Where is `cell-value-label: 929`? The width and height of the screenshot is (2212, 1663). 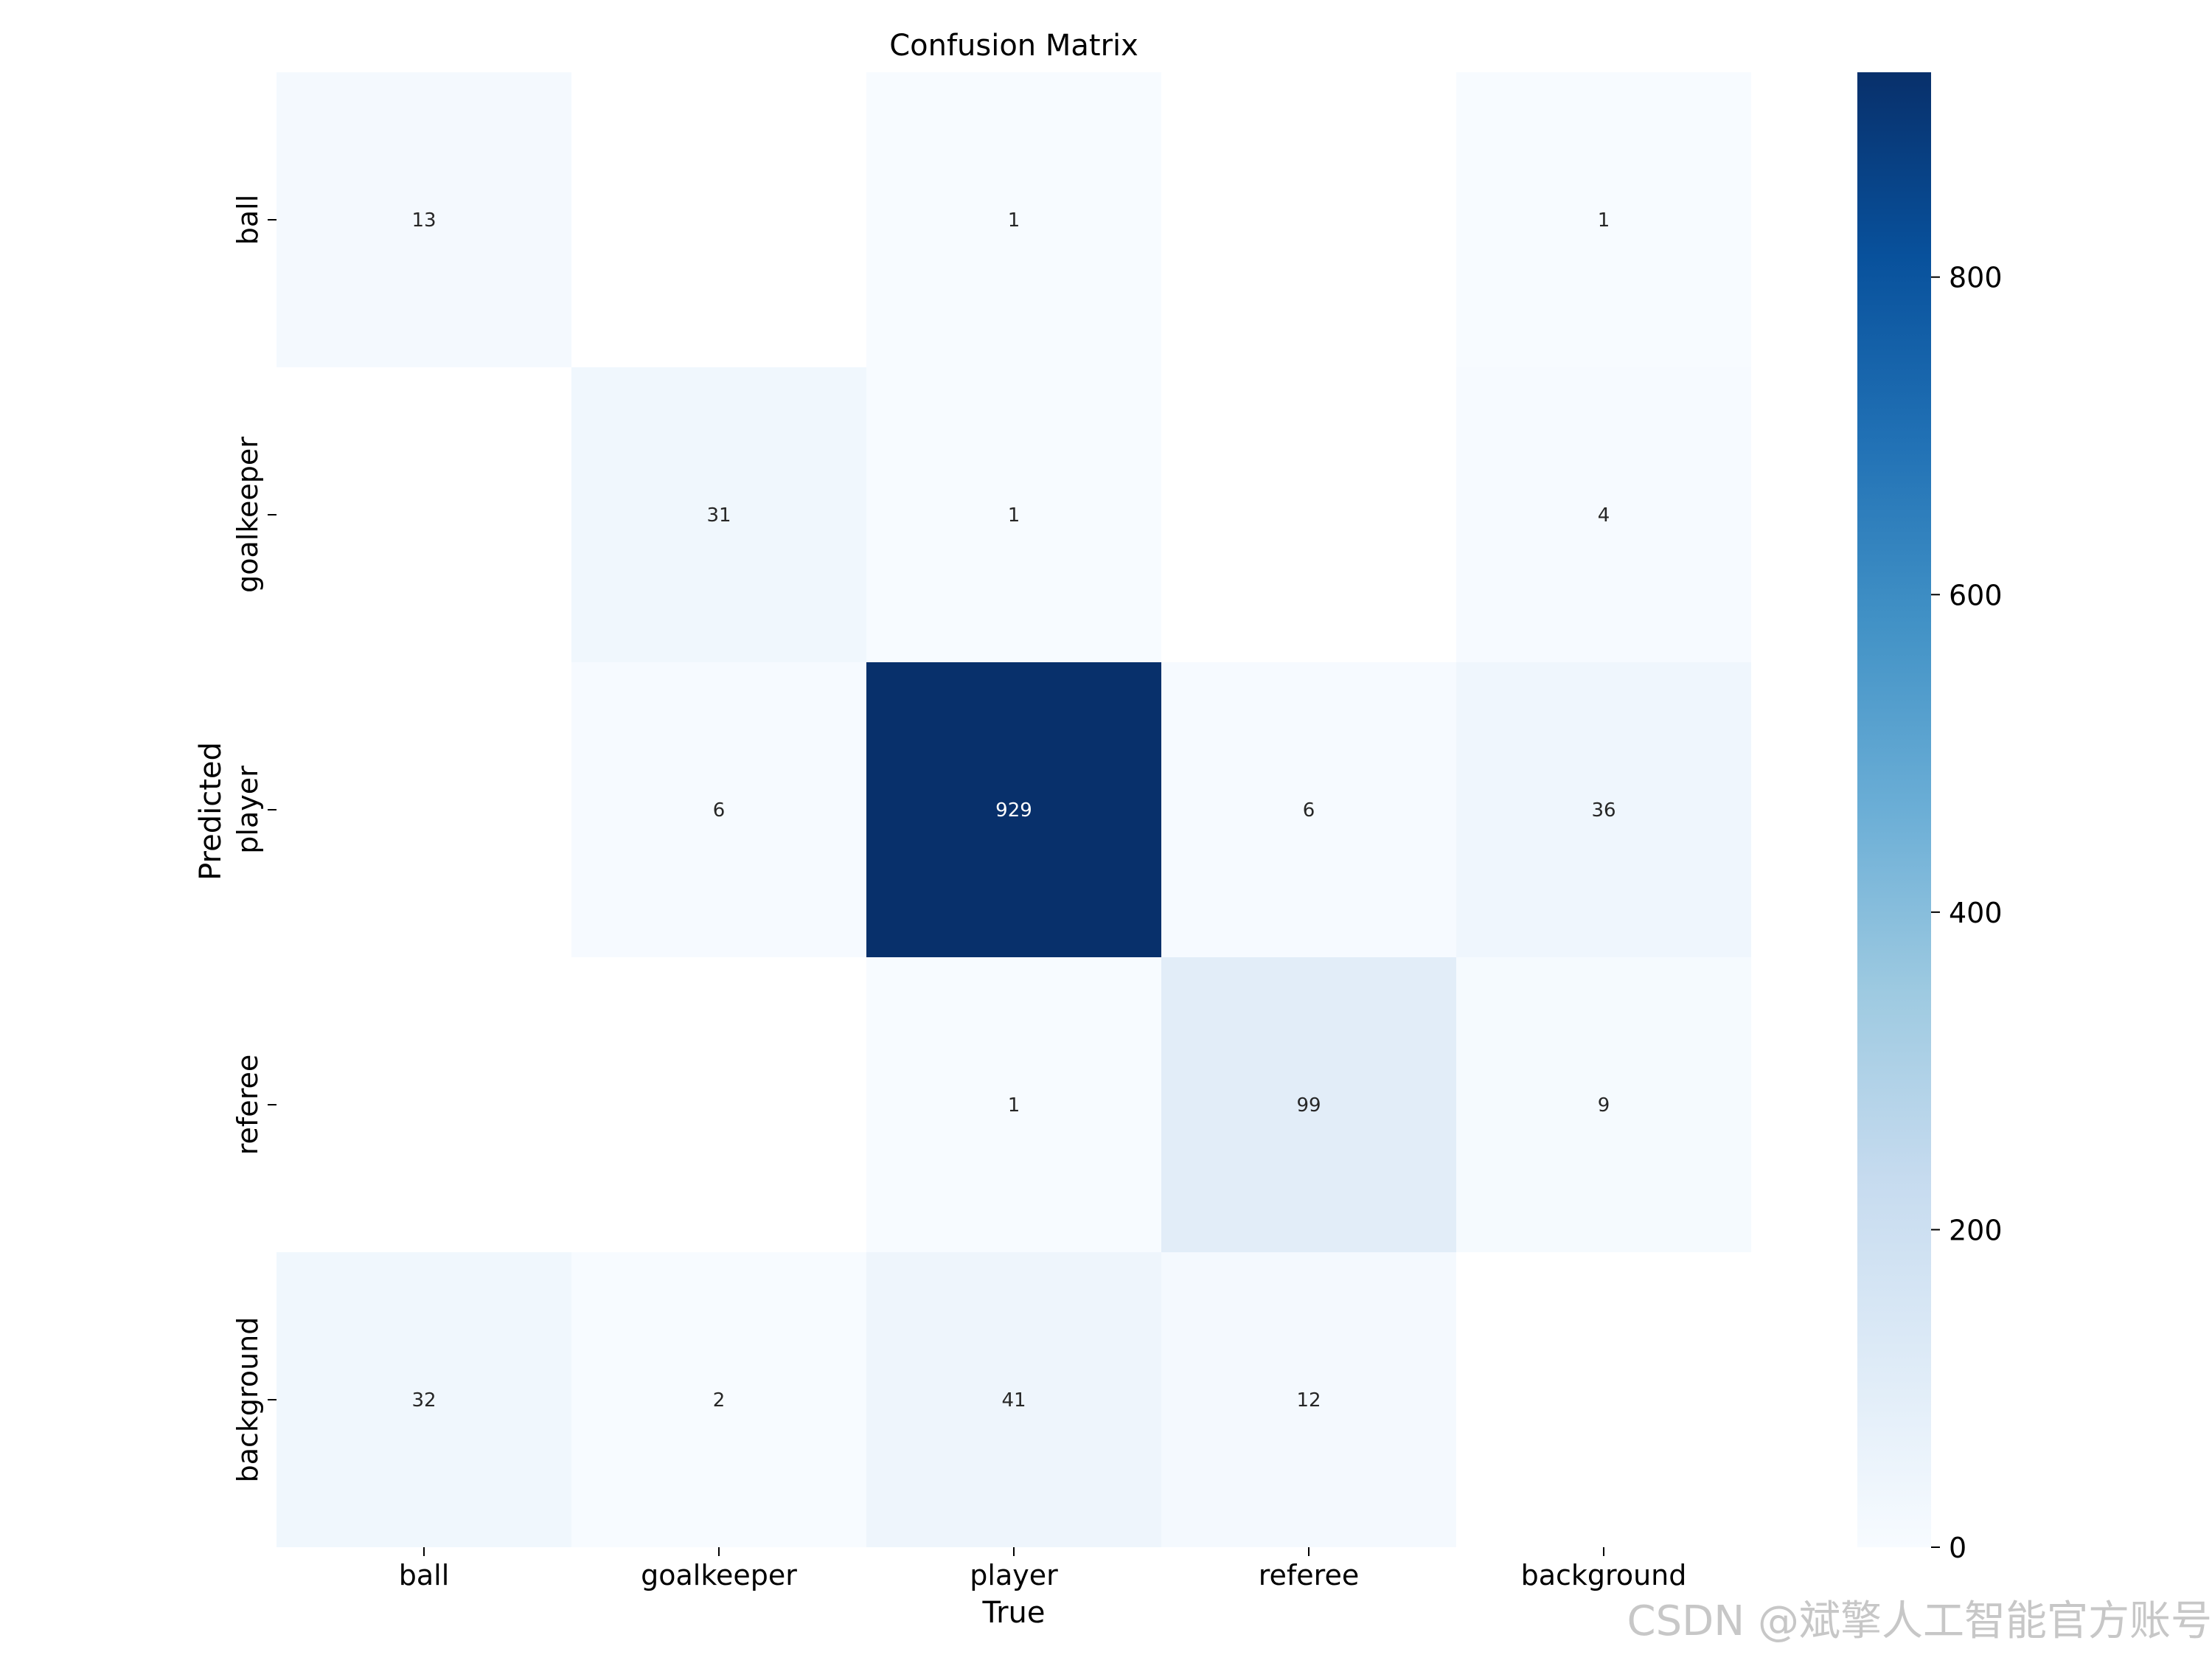
cell-value-label: 929 is located at coordinates (1013, 810).